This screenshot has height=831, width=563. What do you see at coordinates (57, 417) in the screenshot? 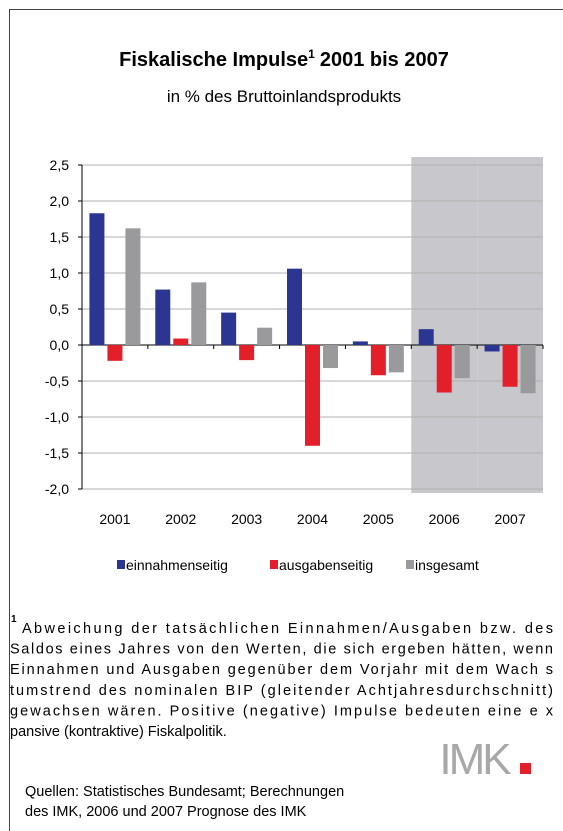
I see `y-tick-label: -1,0` at bounding box center [57, 417].